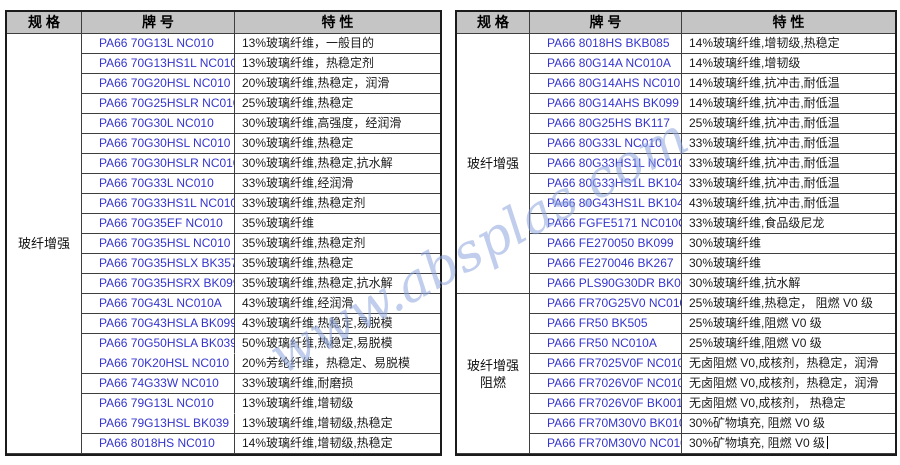  I want to click on feature-text: 43%玻璃纤维,经润滑, so click(337, 304).